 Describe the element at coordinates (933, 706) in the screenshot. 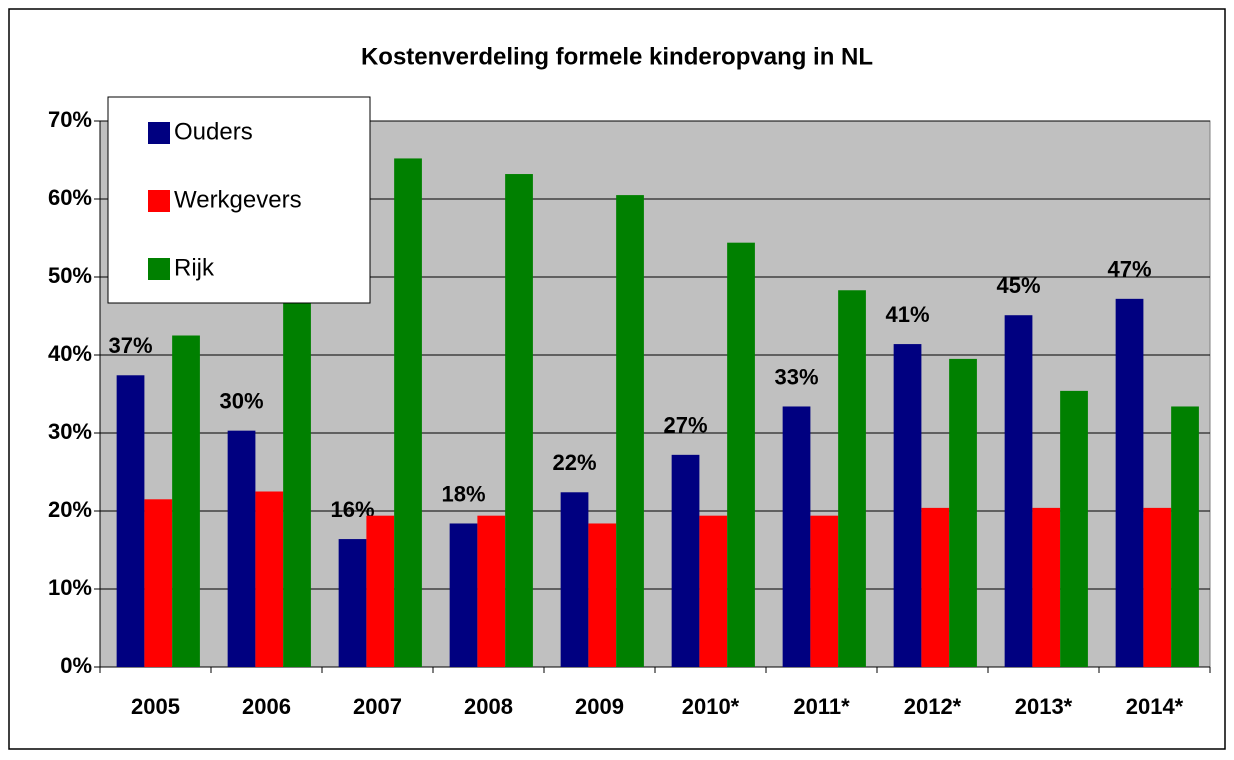

I see `x-tick-label: 2012*` at that location.